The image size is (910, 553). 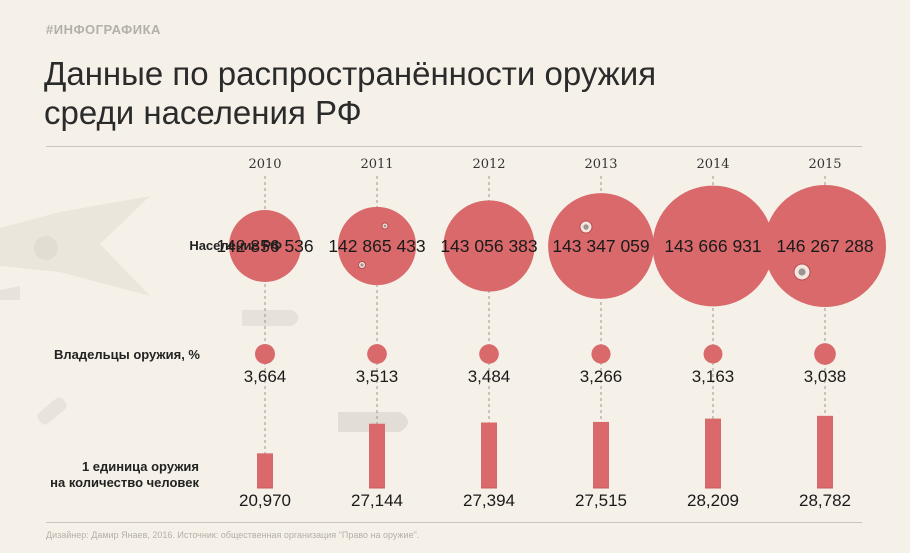 What do you see at coordinates (10, 293) in the screenshot?
I see `casing-shape` at bounding box center [10, 293].